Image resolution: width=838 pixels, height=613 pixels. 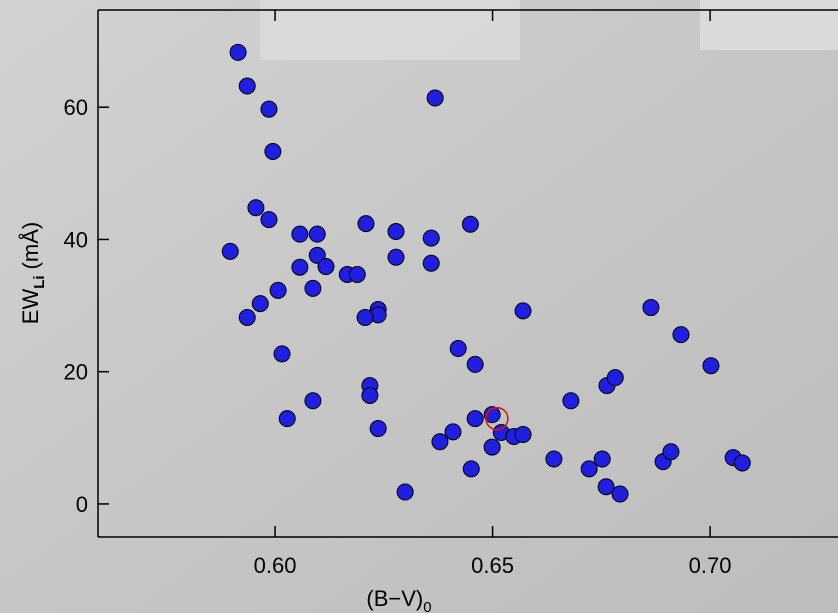 I want to click on x-tick-label: 0.70, so click(x=710, y=565).